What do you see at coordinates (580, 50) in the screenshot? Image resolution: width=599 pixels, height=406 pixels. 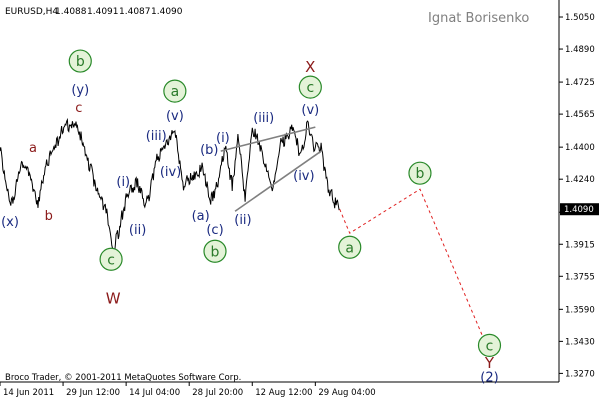 I see `y-tick-label: 1.4890` at bounding box center [580, 50].